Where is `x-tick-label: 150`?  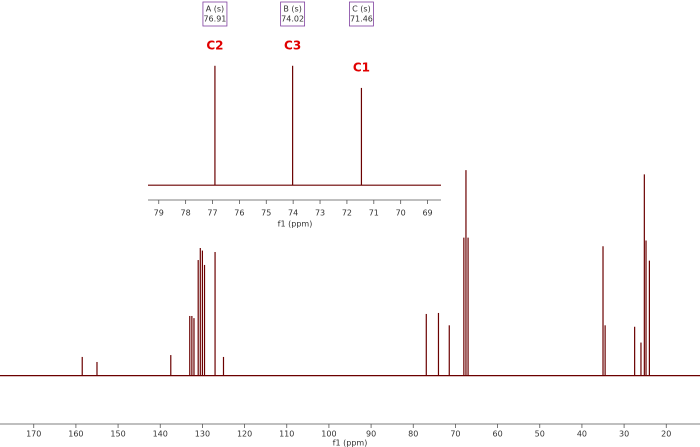
x-tick-label: 150 is located at coordinates (117, 434).